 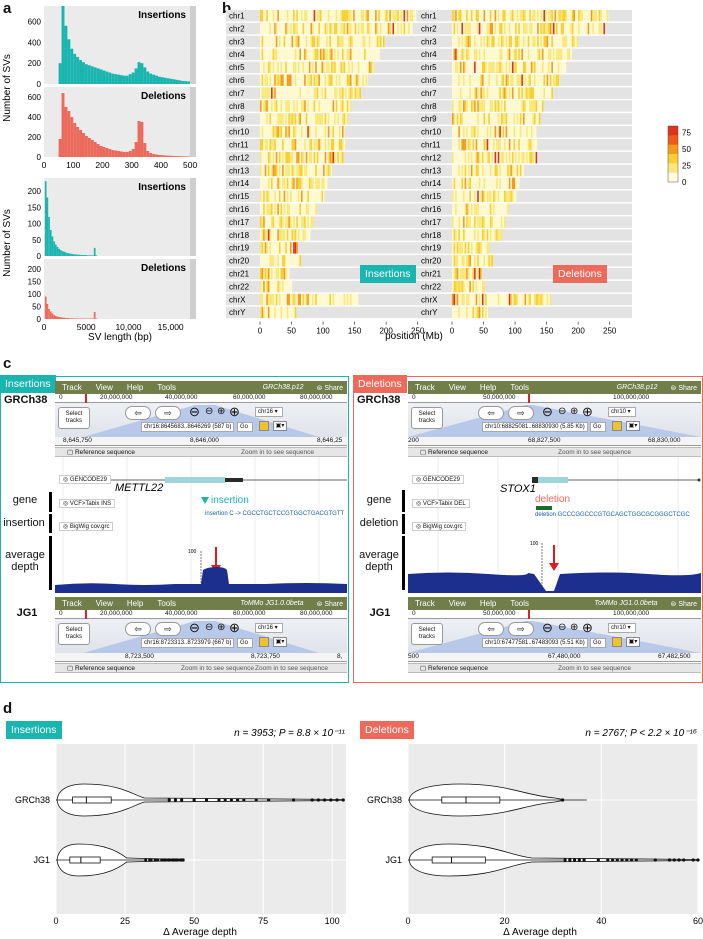 I want to click on outlier-point, so click(x=244, y=800).